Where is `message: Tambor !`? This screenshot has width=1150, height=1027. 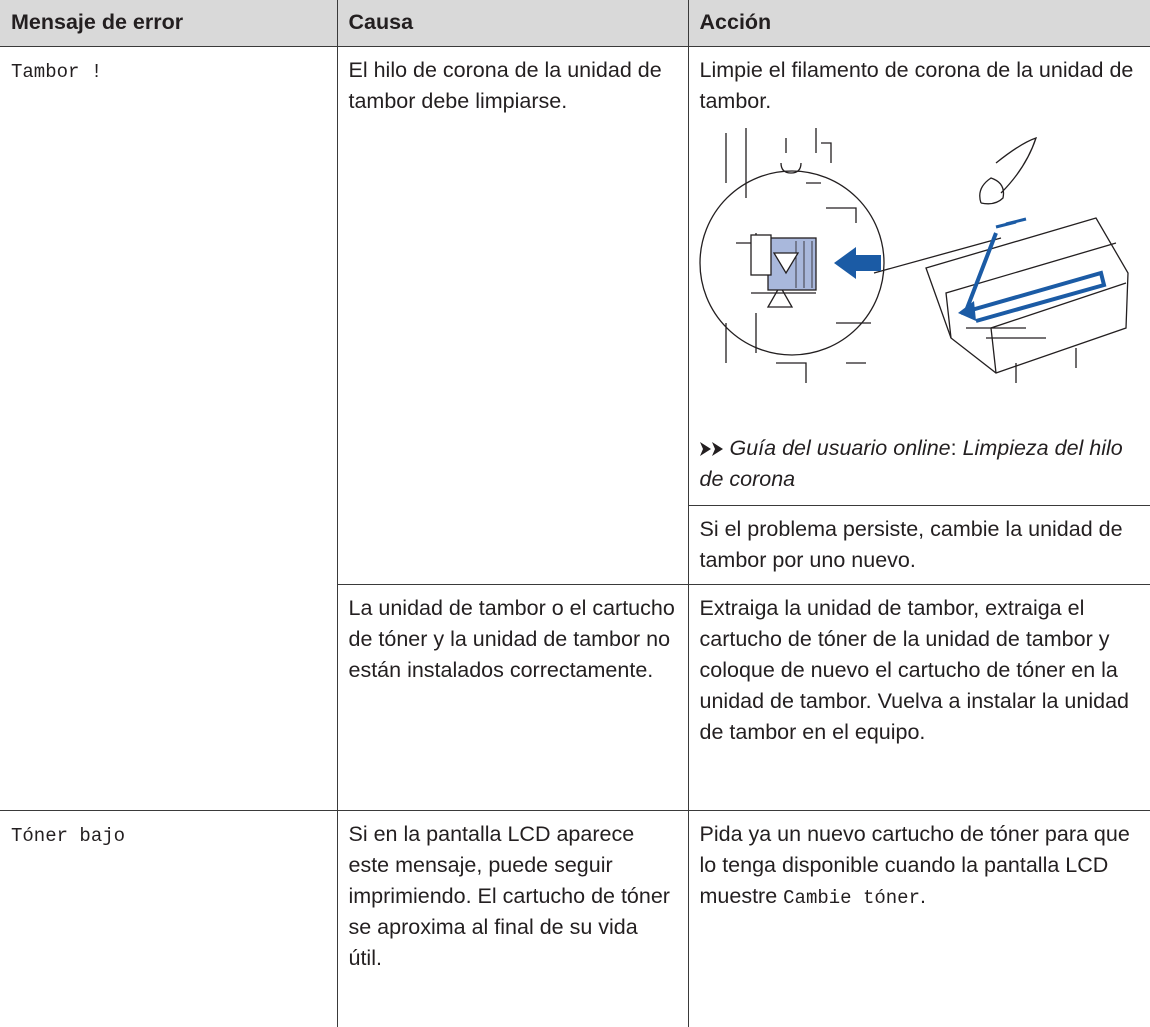 message: Tambor ! is located at coordinates (56, 72).